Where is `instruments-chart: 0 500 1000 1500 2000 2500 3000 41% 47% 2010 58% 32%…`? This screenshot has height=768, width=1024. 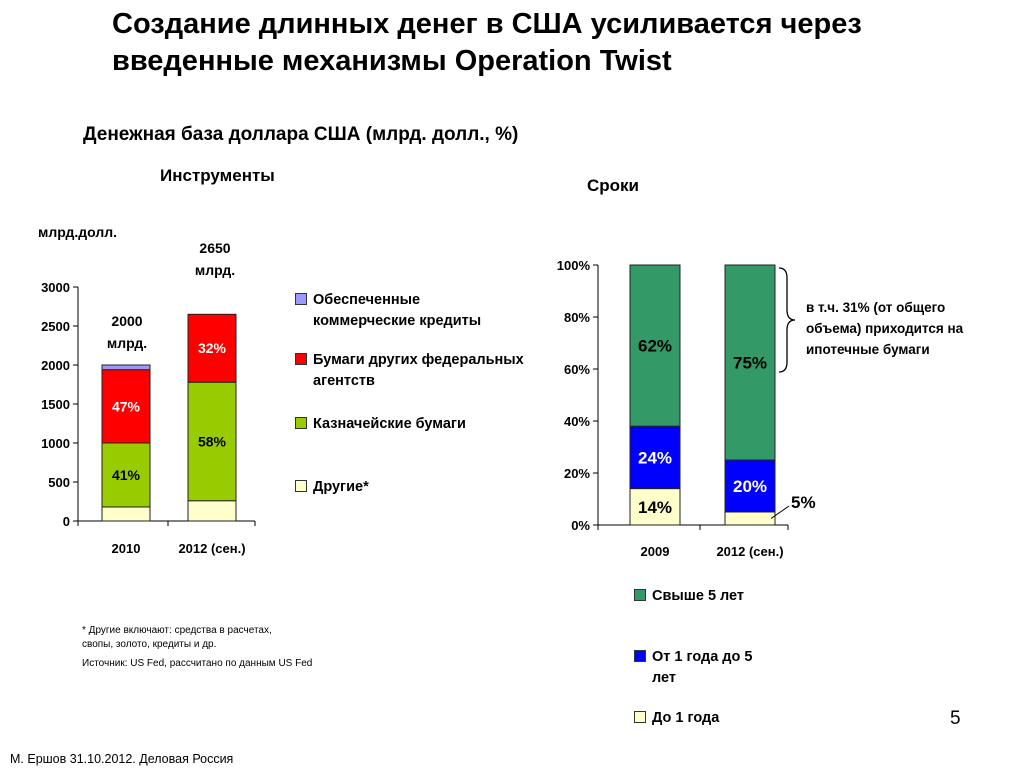 instruments-chart: 0 500 1000 1500 2000 2500 3000 41% 47% 2010 58% 32%… is located at coordinates (148, 418).